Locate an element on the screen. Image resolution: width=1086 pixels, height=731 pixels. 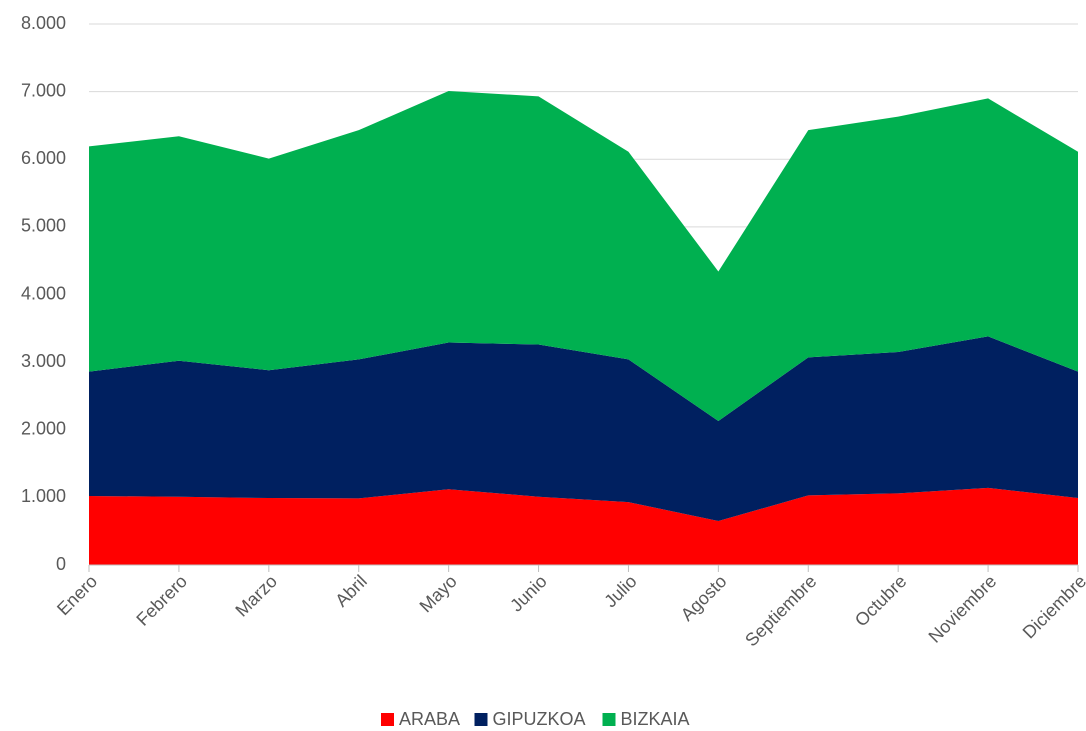
x-tick-label: Febrero is located at coordinates (161, 600).